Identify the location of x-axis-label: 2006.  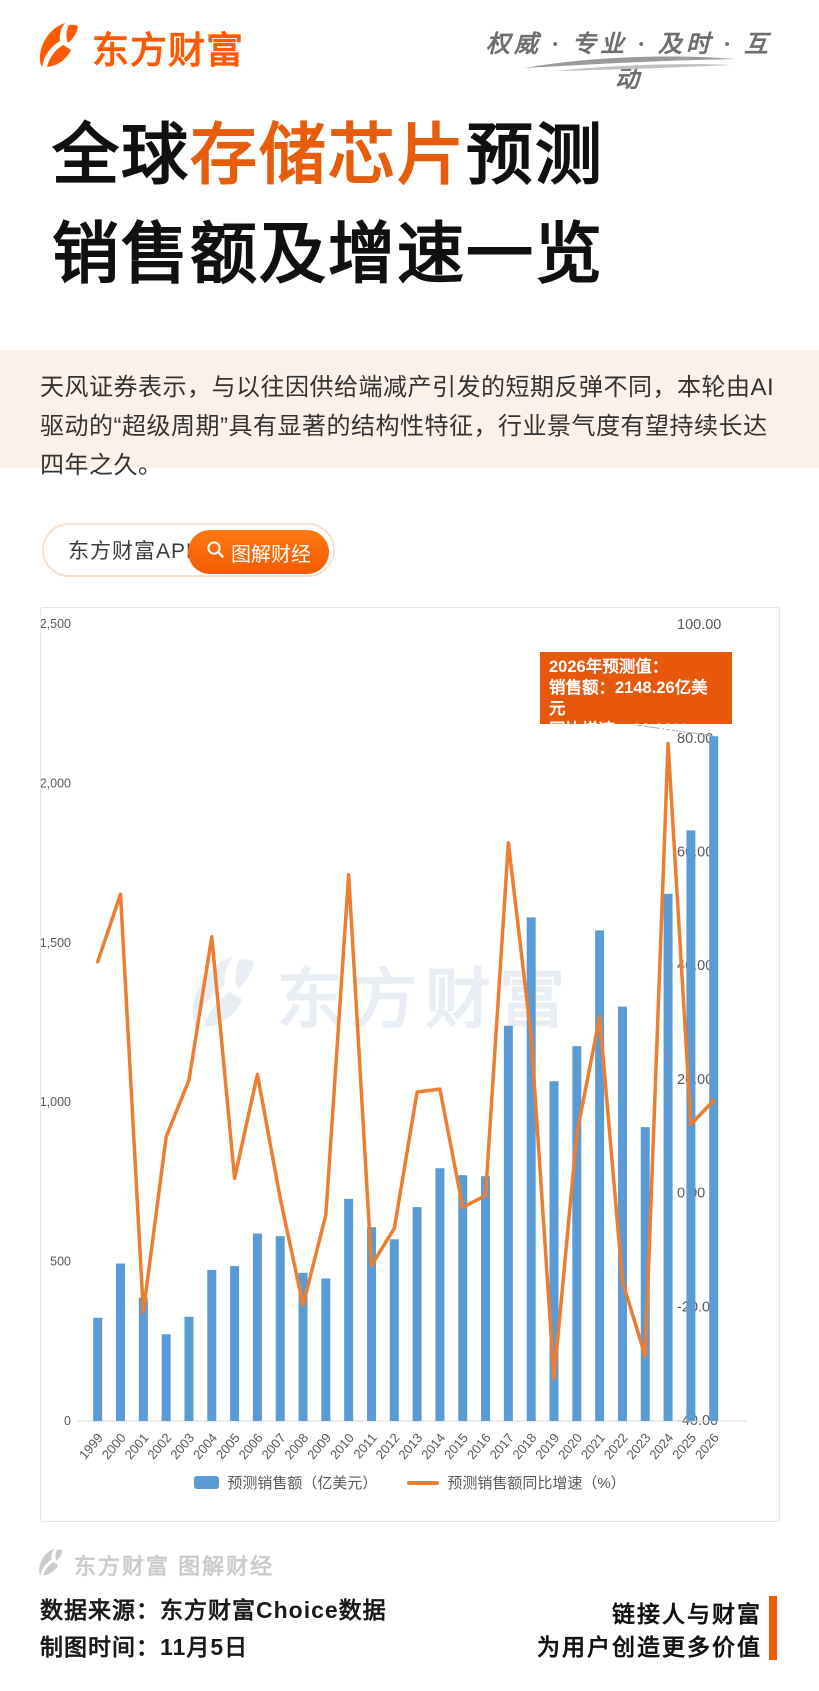
(251, 1446).